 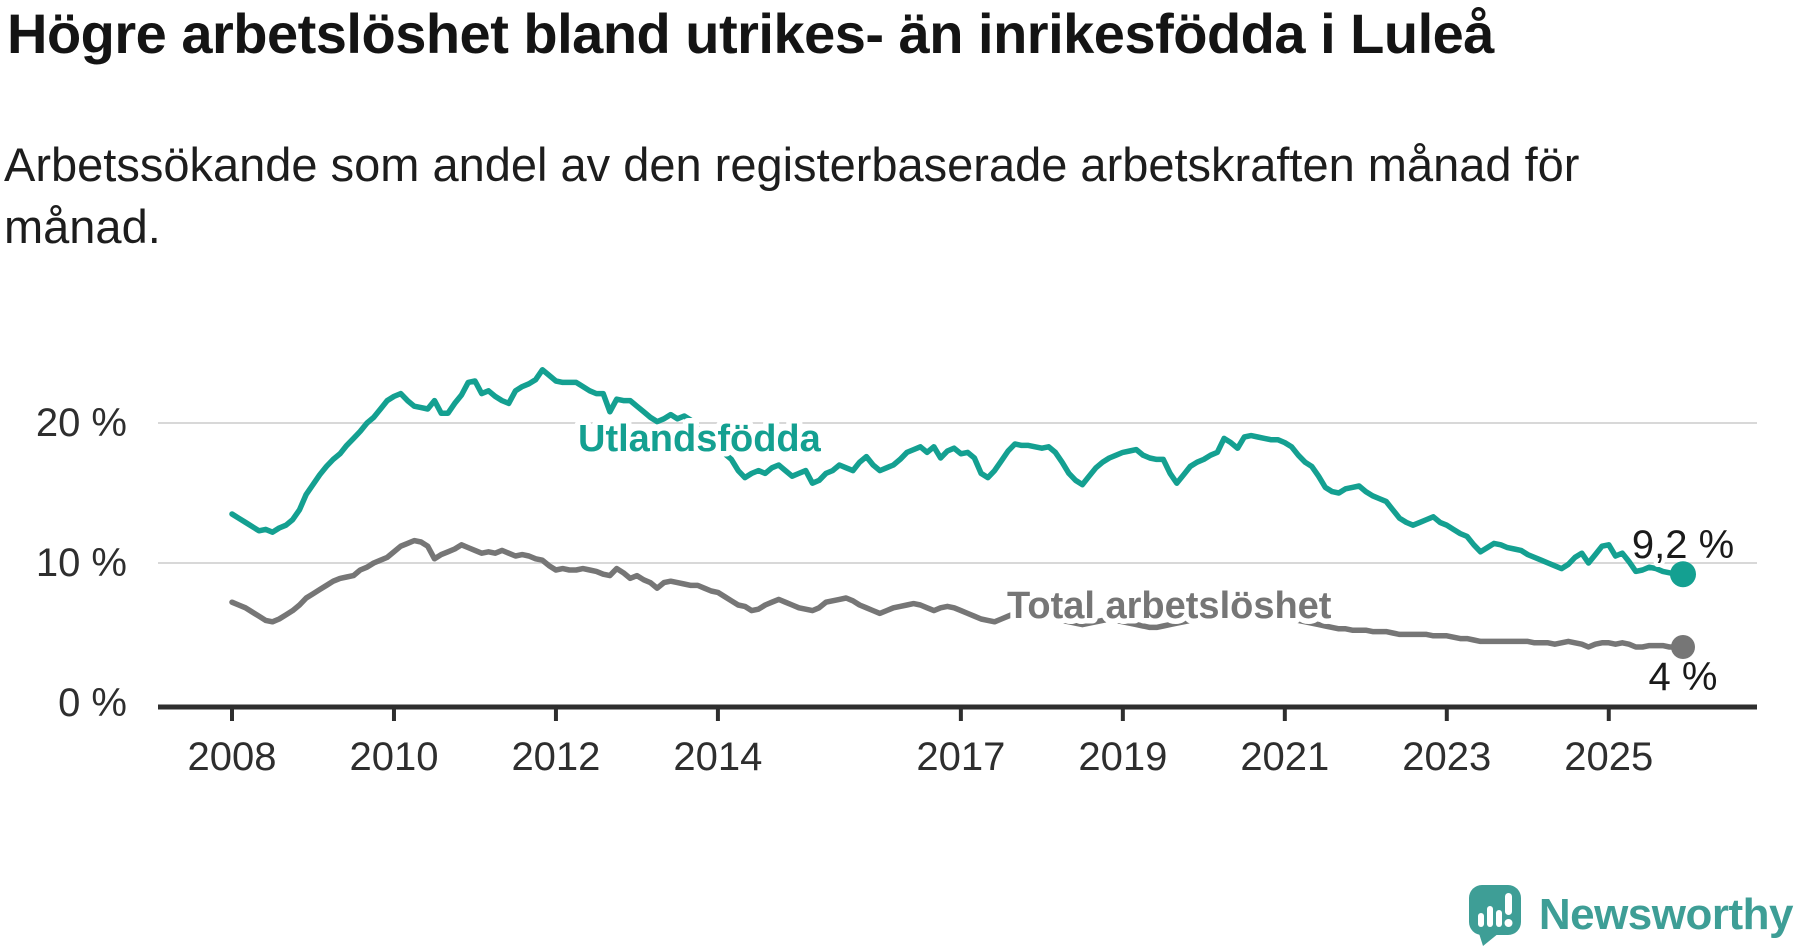 I want to click on newsworthy-wordmark: Newsworthy, so click(x=1666, y=914).